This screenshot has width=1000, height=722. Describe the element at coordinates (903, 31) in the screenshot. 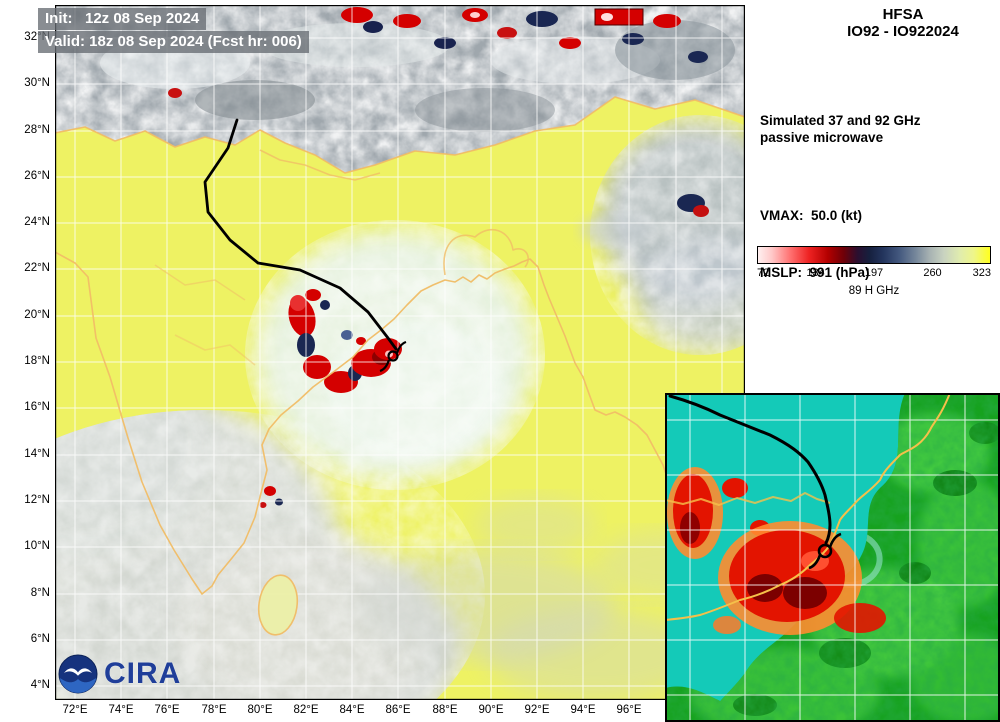

I see `storm-id: IO92 - IO922024` at that location.